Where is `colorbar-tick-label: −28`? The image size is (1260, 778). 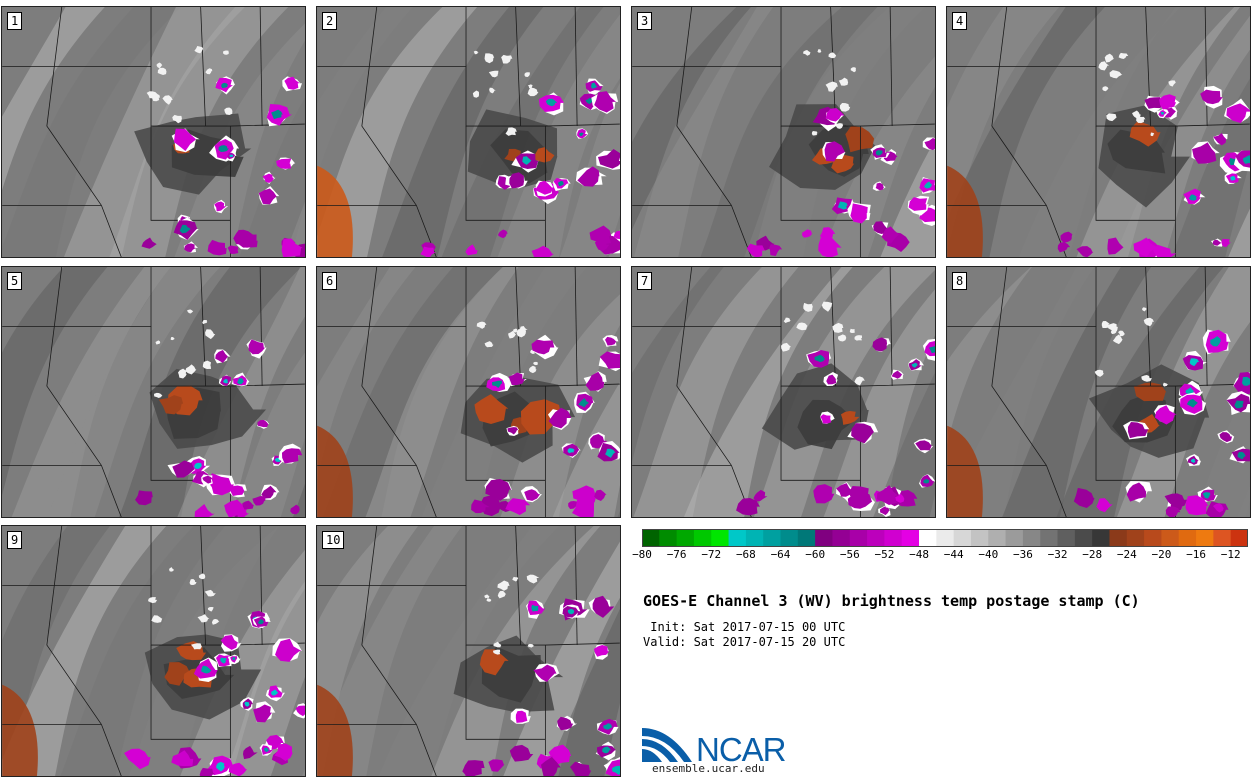 colorbar-tick-label: −28 is located at coordinates (1092, 554).